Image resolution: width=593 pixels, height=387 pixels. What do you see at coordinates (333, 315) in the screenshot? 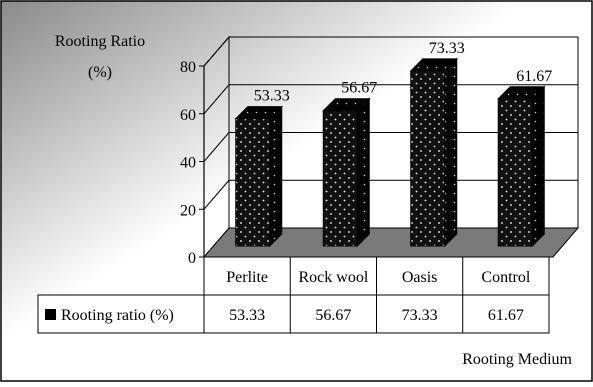
I see `table-value-cell: 56.67` at bounding box center [333, 315].